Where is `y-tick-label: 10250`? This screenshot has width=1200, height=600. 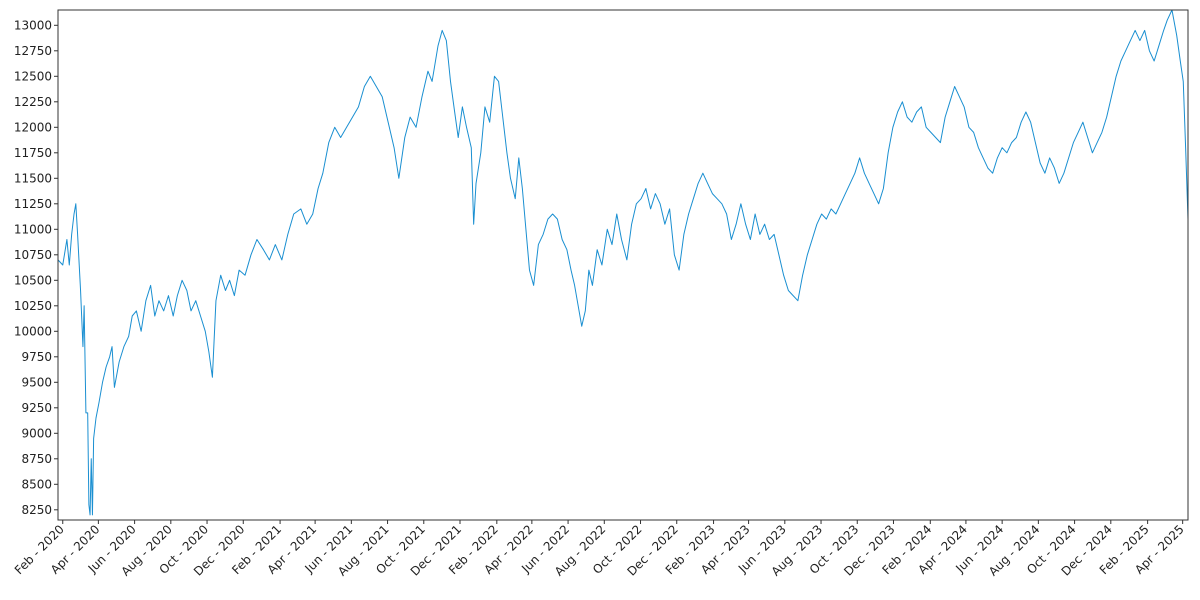
y-tick-label: 10250 is located at coordinates (33, 306).